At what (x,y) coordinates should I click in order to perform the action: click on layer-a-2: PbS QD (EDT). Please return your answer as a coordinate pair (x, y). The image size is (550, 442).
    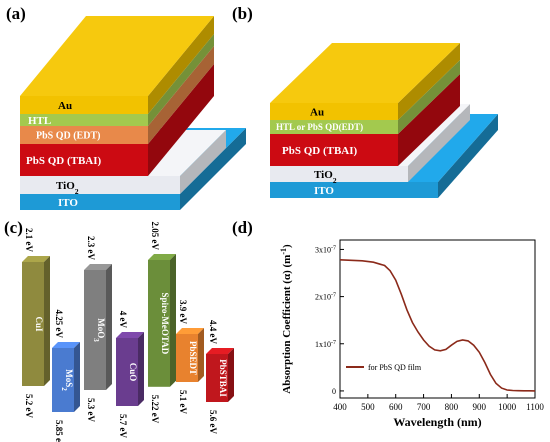
    Looking at the image, I should click on (117, 95).